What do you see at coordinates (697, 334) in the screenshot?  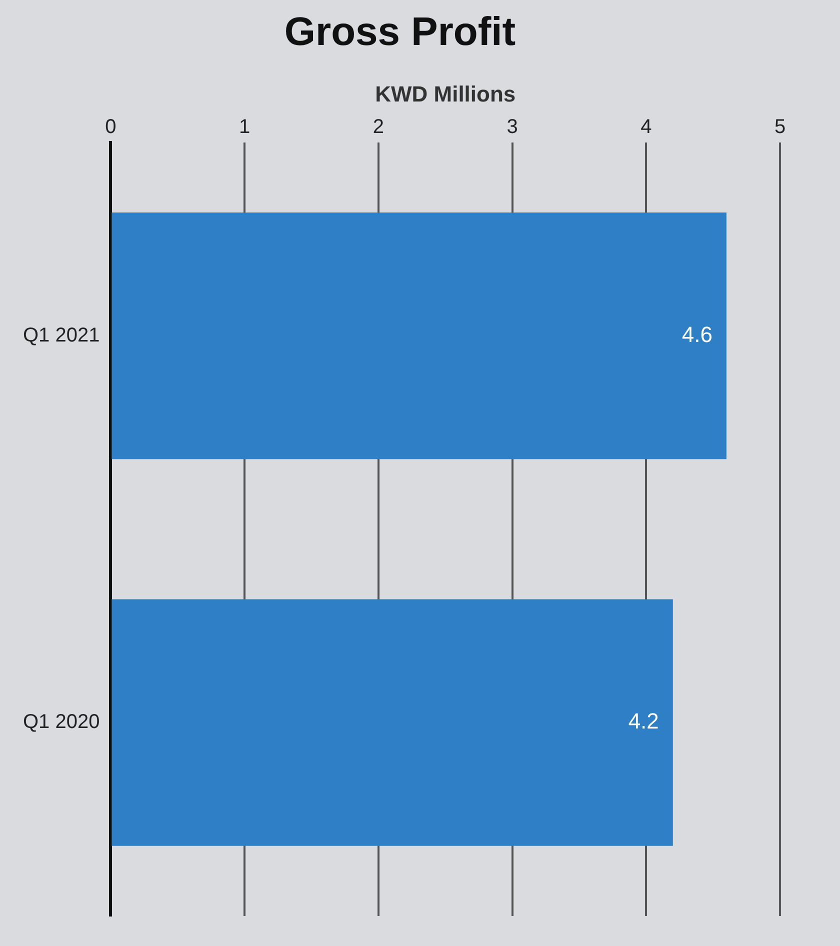 I see `data-label: 4.6` at bounding box center [697, 334].